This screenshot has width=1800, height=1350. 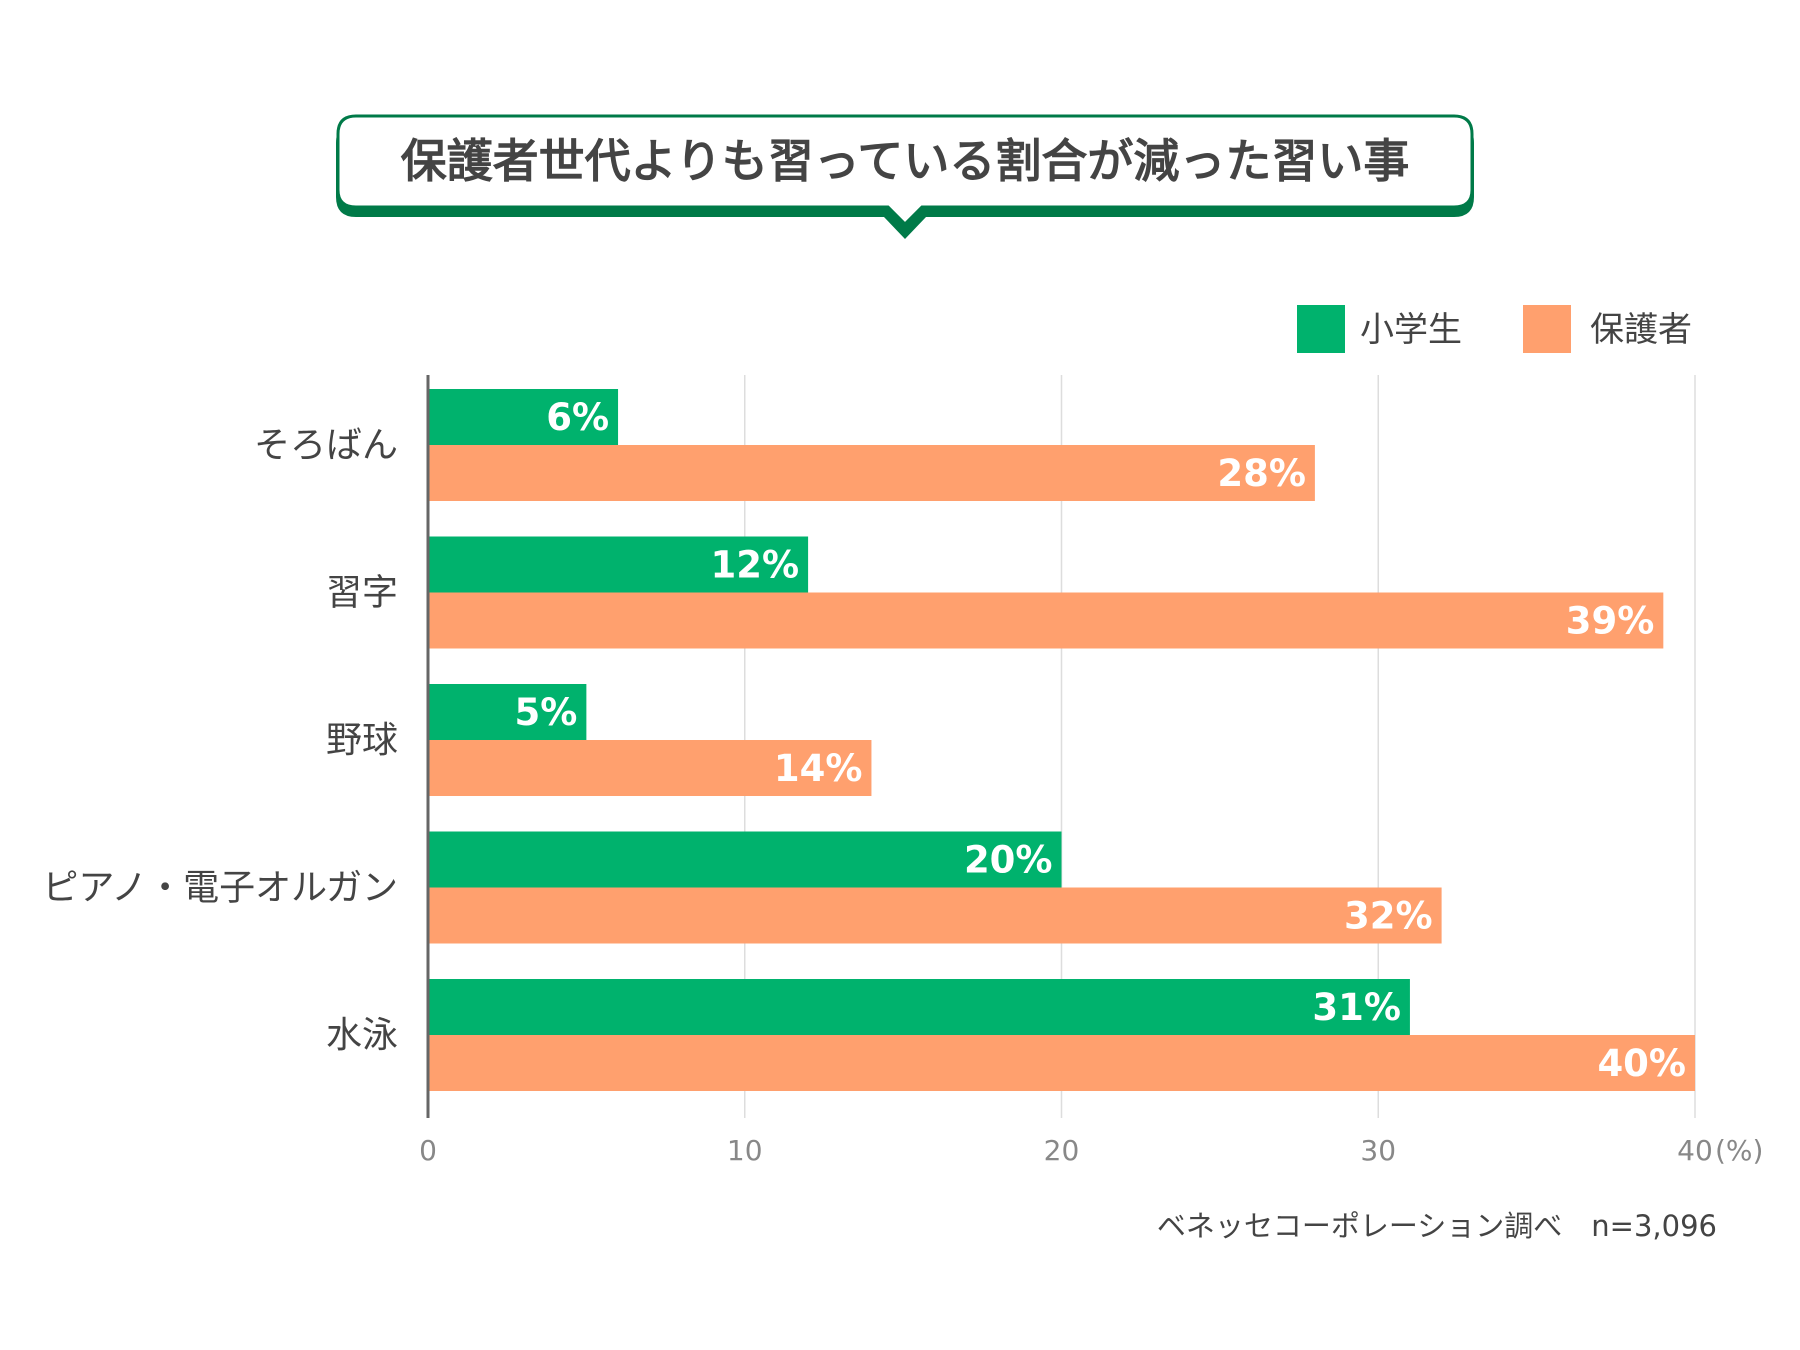 What do you see at coordinates (1641, 1063) in the screenshot?
I see `bar-value-label-4-series-1: 40%` at bounding box center [1641, 1063].